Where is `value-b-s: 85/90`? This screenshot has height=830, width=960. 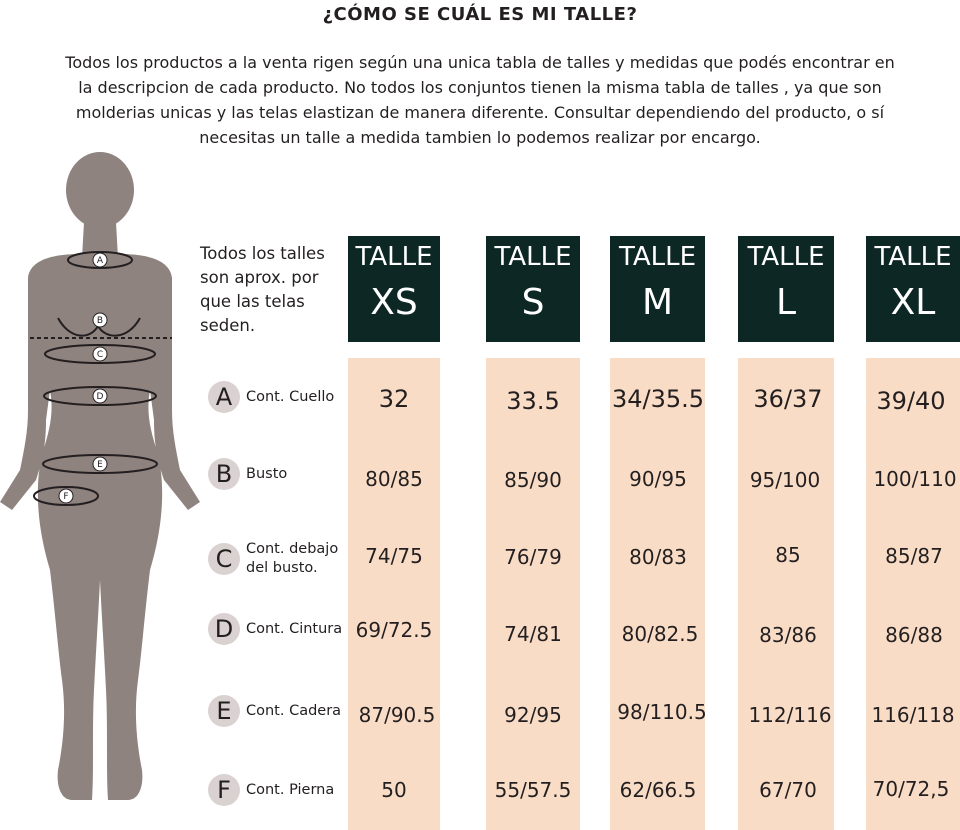 value-b-s: 85/90 is located at coordinates (533, 480).